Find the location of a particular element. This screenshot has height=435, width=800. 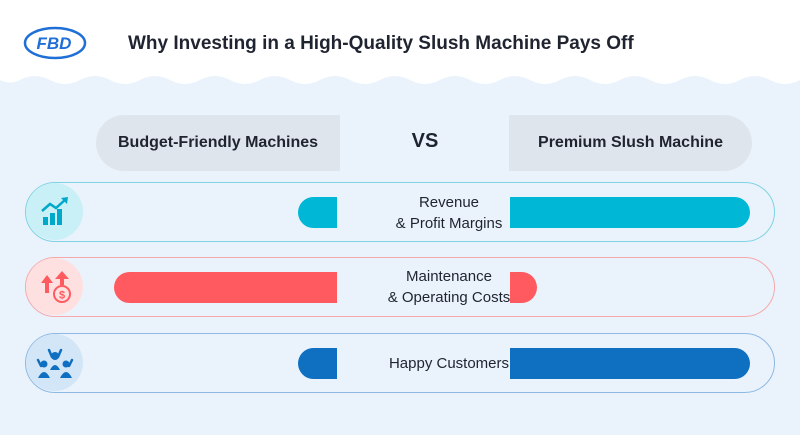

bar-budget-happy-customers is located at coordinates (317, 363).